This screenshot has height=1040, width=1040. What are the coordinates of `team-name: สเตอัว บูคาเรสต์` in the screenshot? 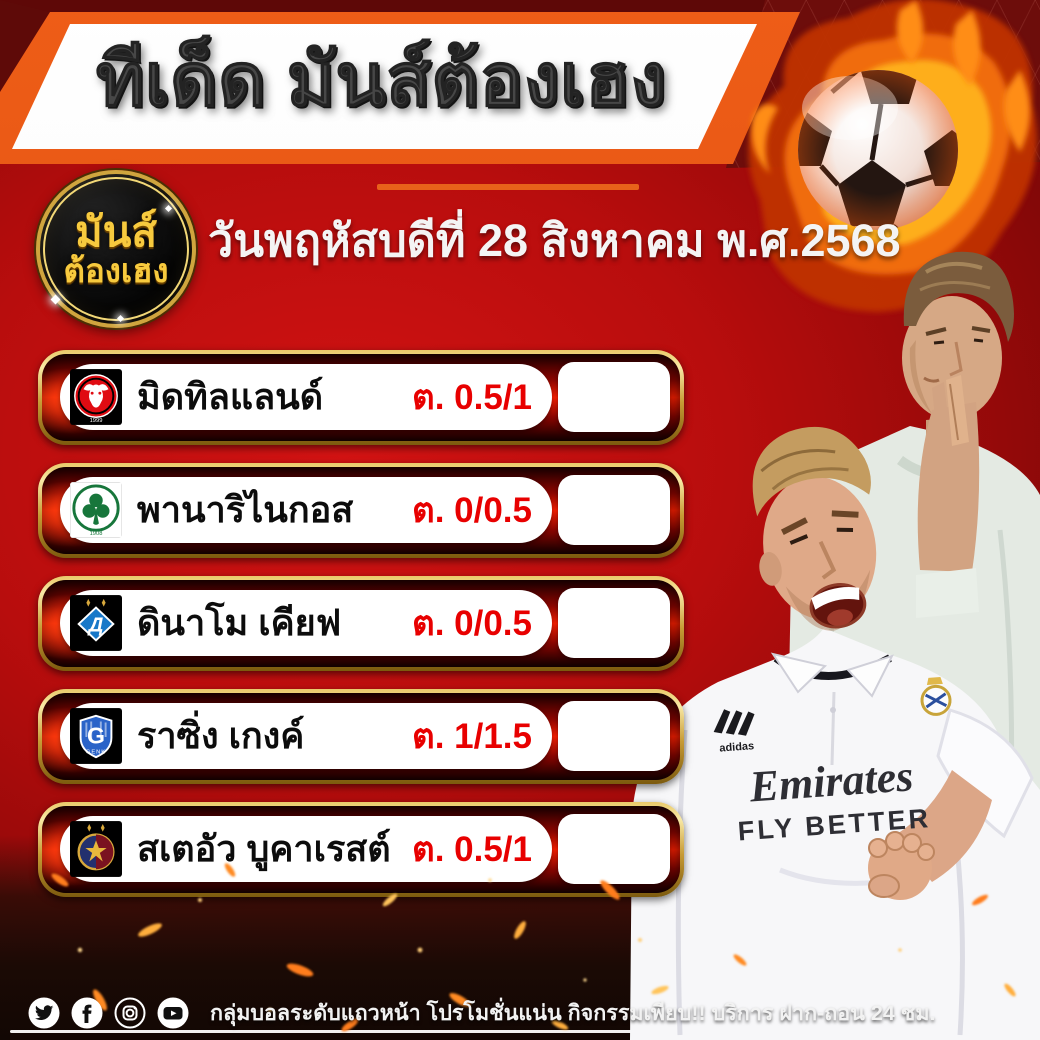 It's located at (264, 848).